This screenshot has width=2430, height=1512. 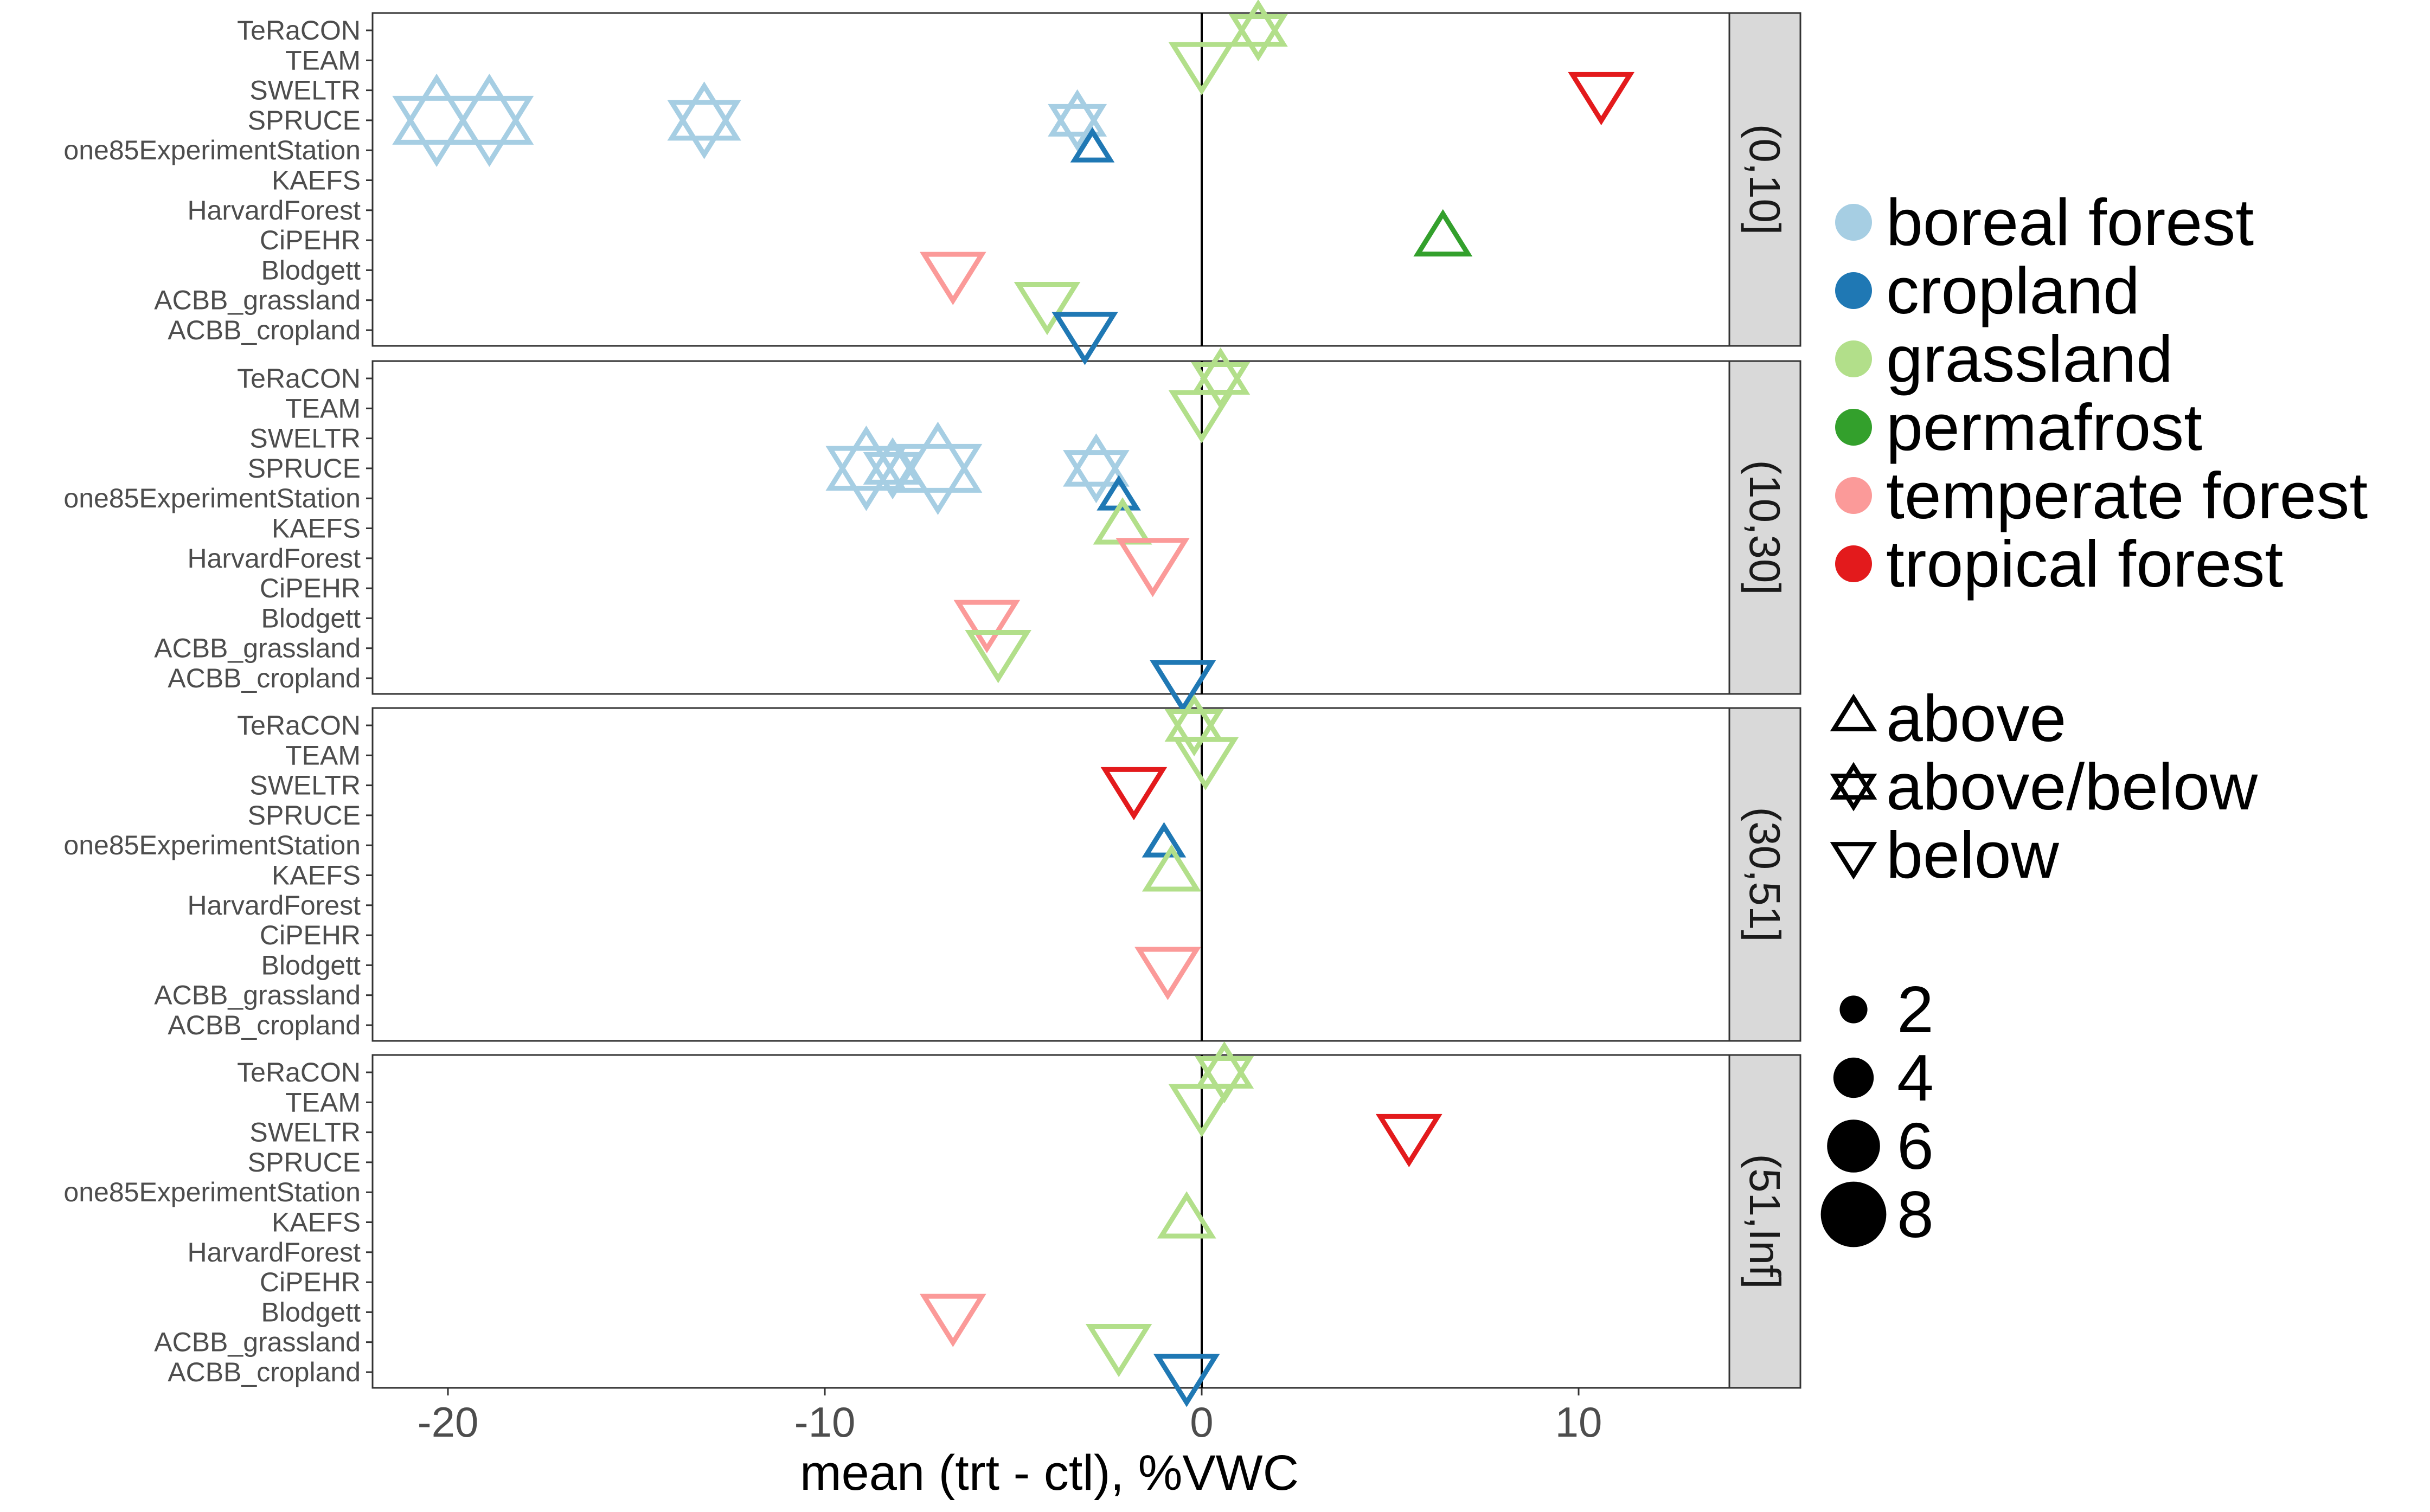 What do you see at coordinates (1853, 1077) in the screenshot?
I see `legend-size-key` at bounding box center [1853, 1077].